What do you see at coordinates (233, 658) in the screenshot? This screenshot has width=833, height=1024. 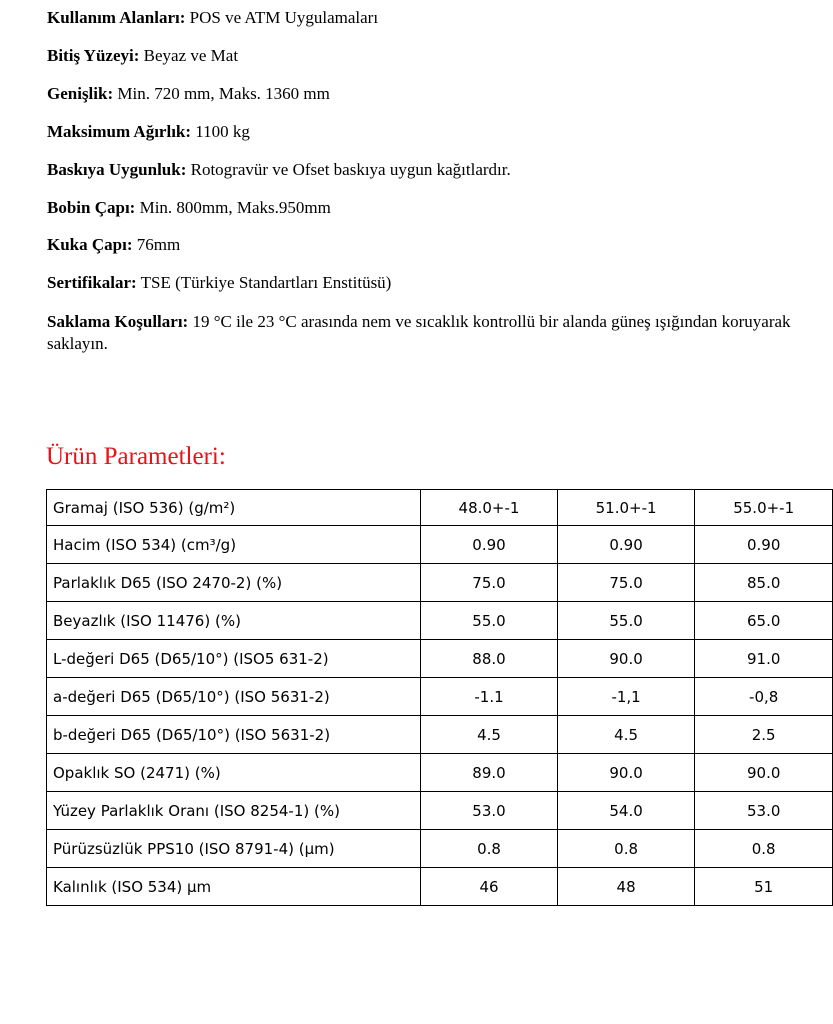 I see `parameter-cell: L-değeri D65 (D65/10°) (ISO5 631-2)` at bounding box center [233, 658].